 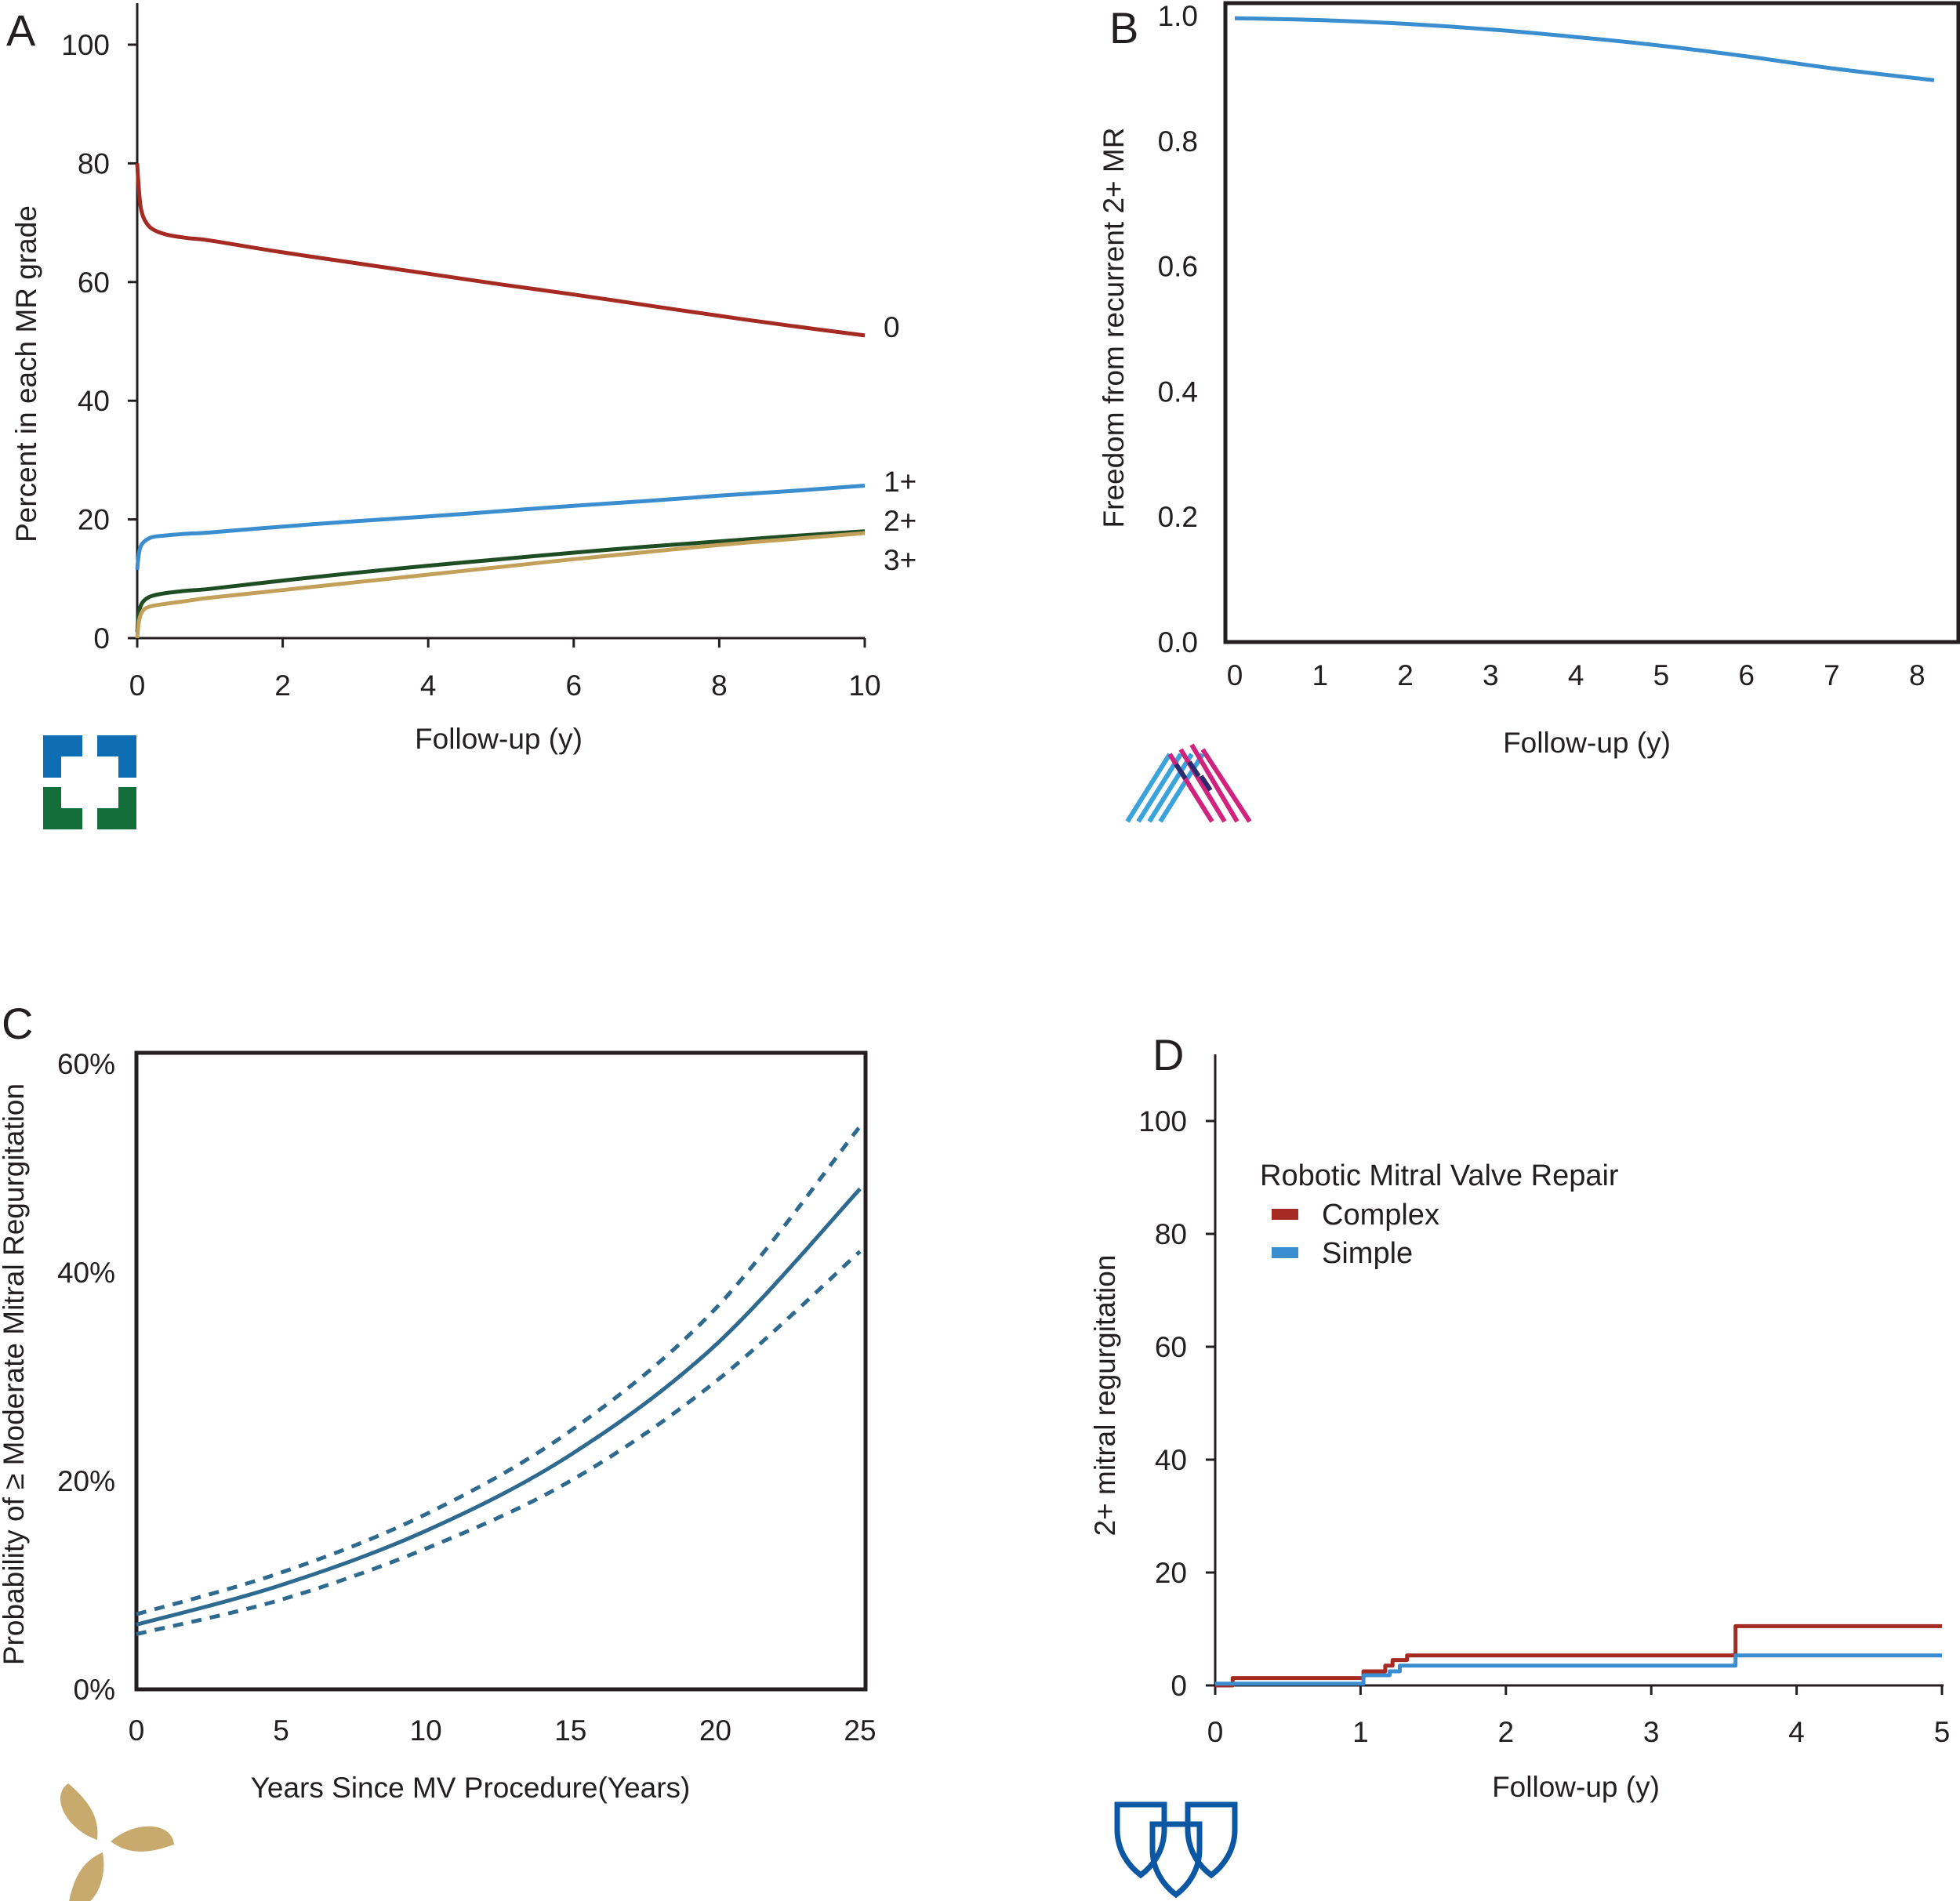 I want to click on panel-d-legend-title: Robotic Mitral Valve Repair, so click(x=1439, y=1175).